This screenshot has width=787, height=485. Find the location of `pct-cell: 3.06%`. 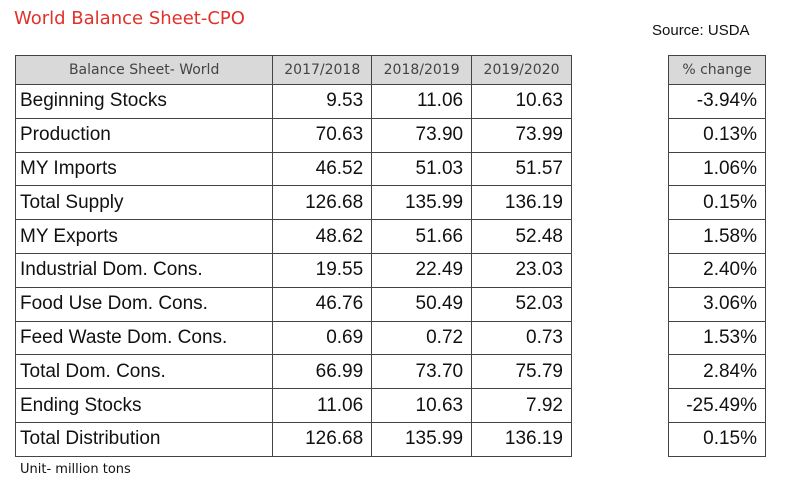

pct-cell: 3.06% is located at coordinates (717, 304).